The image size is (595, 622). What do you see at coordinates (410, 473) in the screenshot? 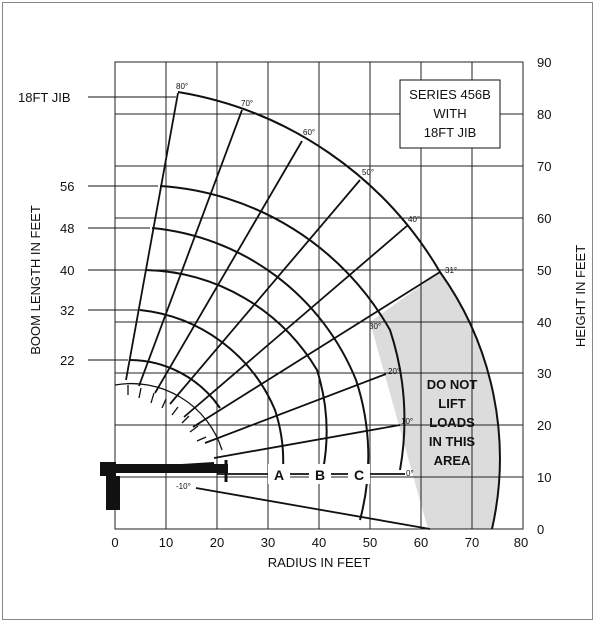
I see `angle-label-0: 0°` at bounding box center [410, 473].